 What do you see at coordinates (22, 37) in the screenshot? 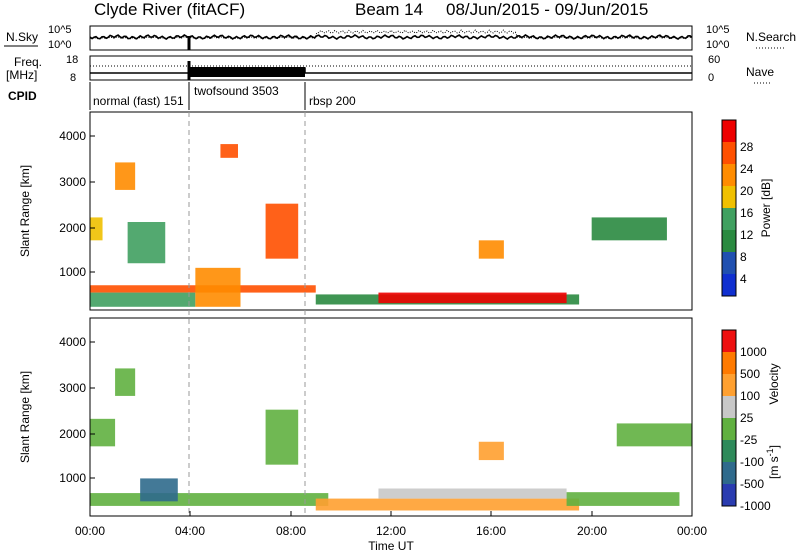
I see `noise-sky-label: N.Sky` at bounding box center [22, 37].